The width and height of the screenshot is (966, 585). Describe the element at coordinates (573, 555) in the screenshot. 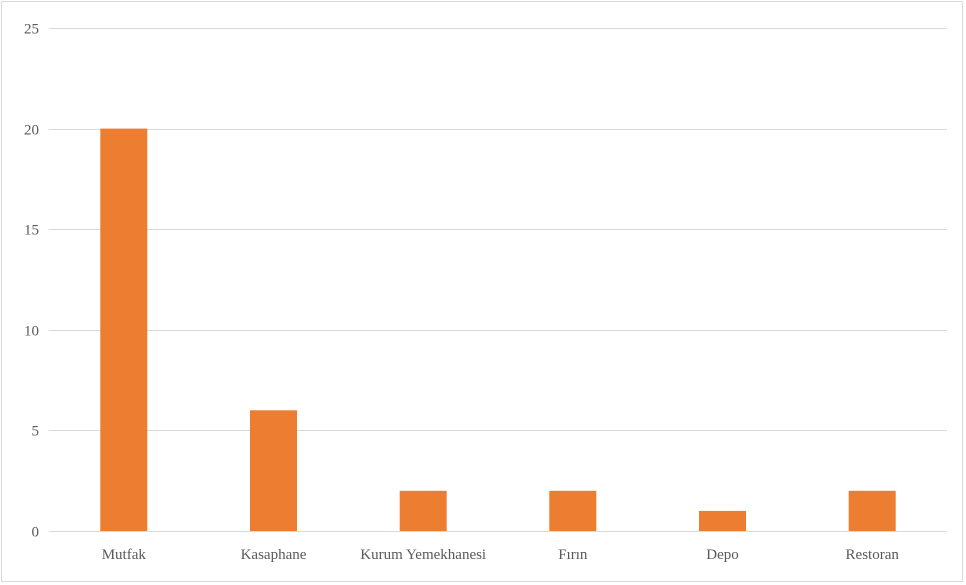

I see `x-tick-label: Fırın` at that location.